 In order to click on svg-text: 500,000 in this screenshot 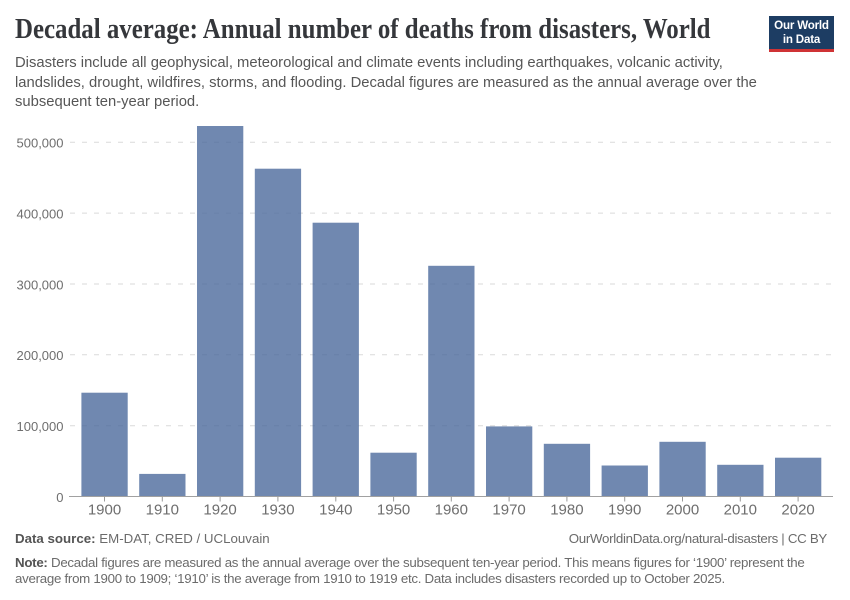, I will do `click(40, 143)`.